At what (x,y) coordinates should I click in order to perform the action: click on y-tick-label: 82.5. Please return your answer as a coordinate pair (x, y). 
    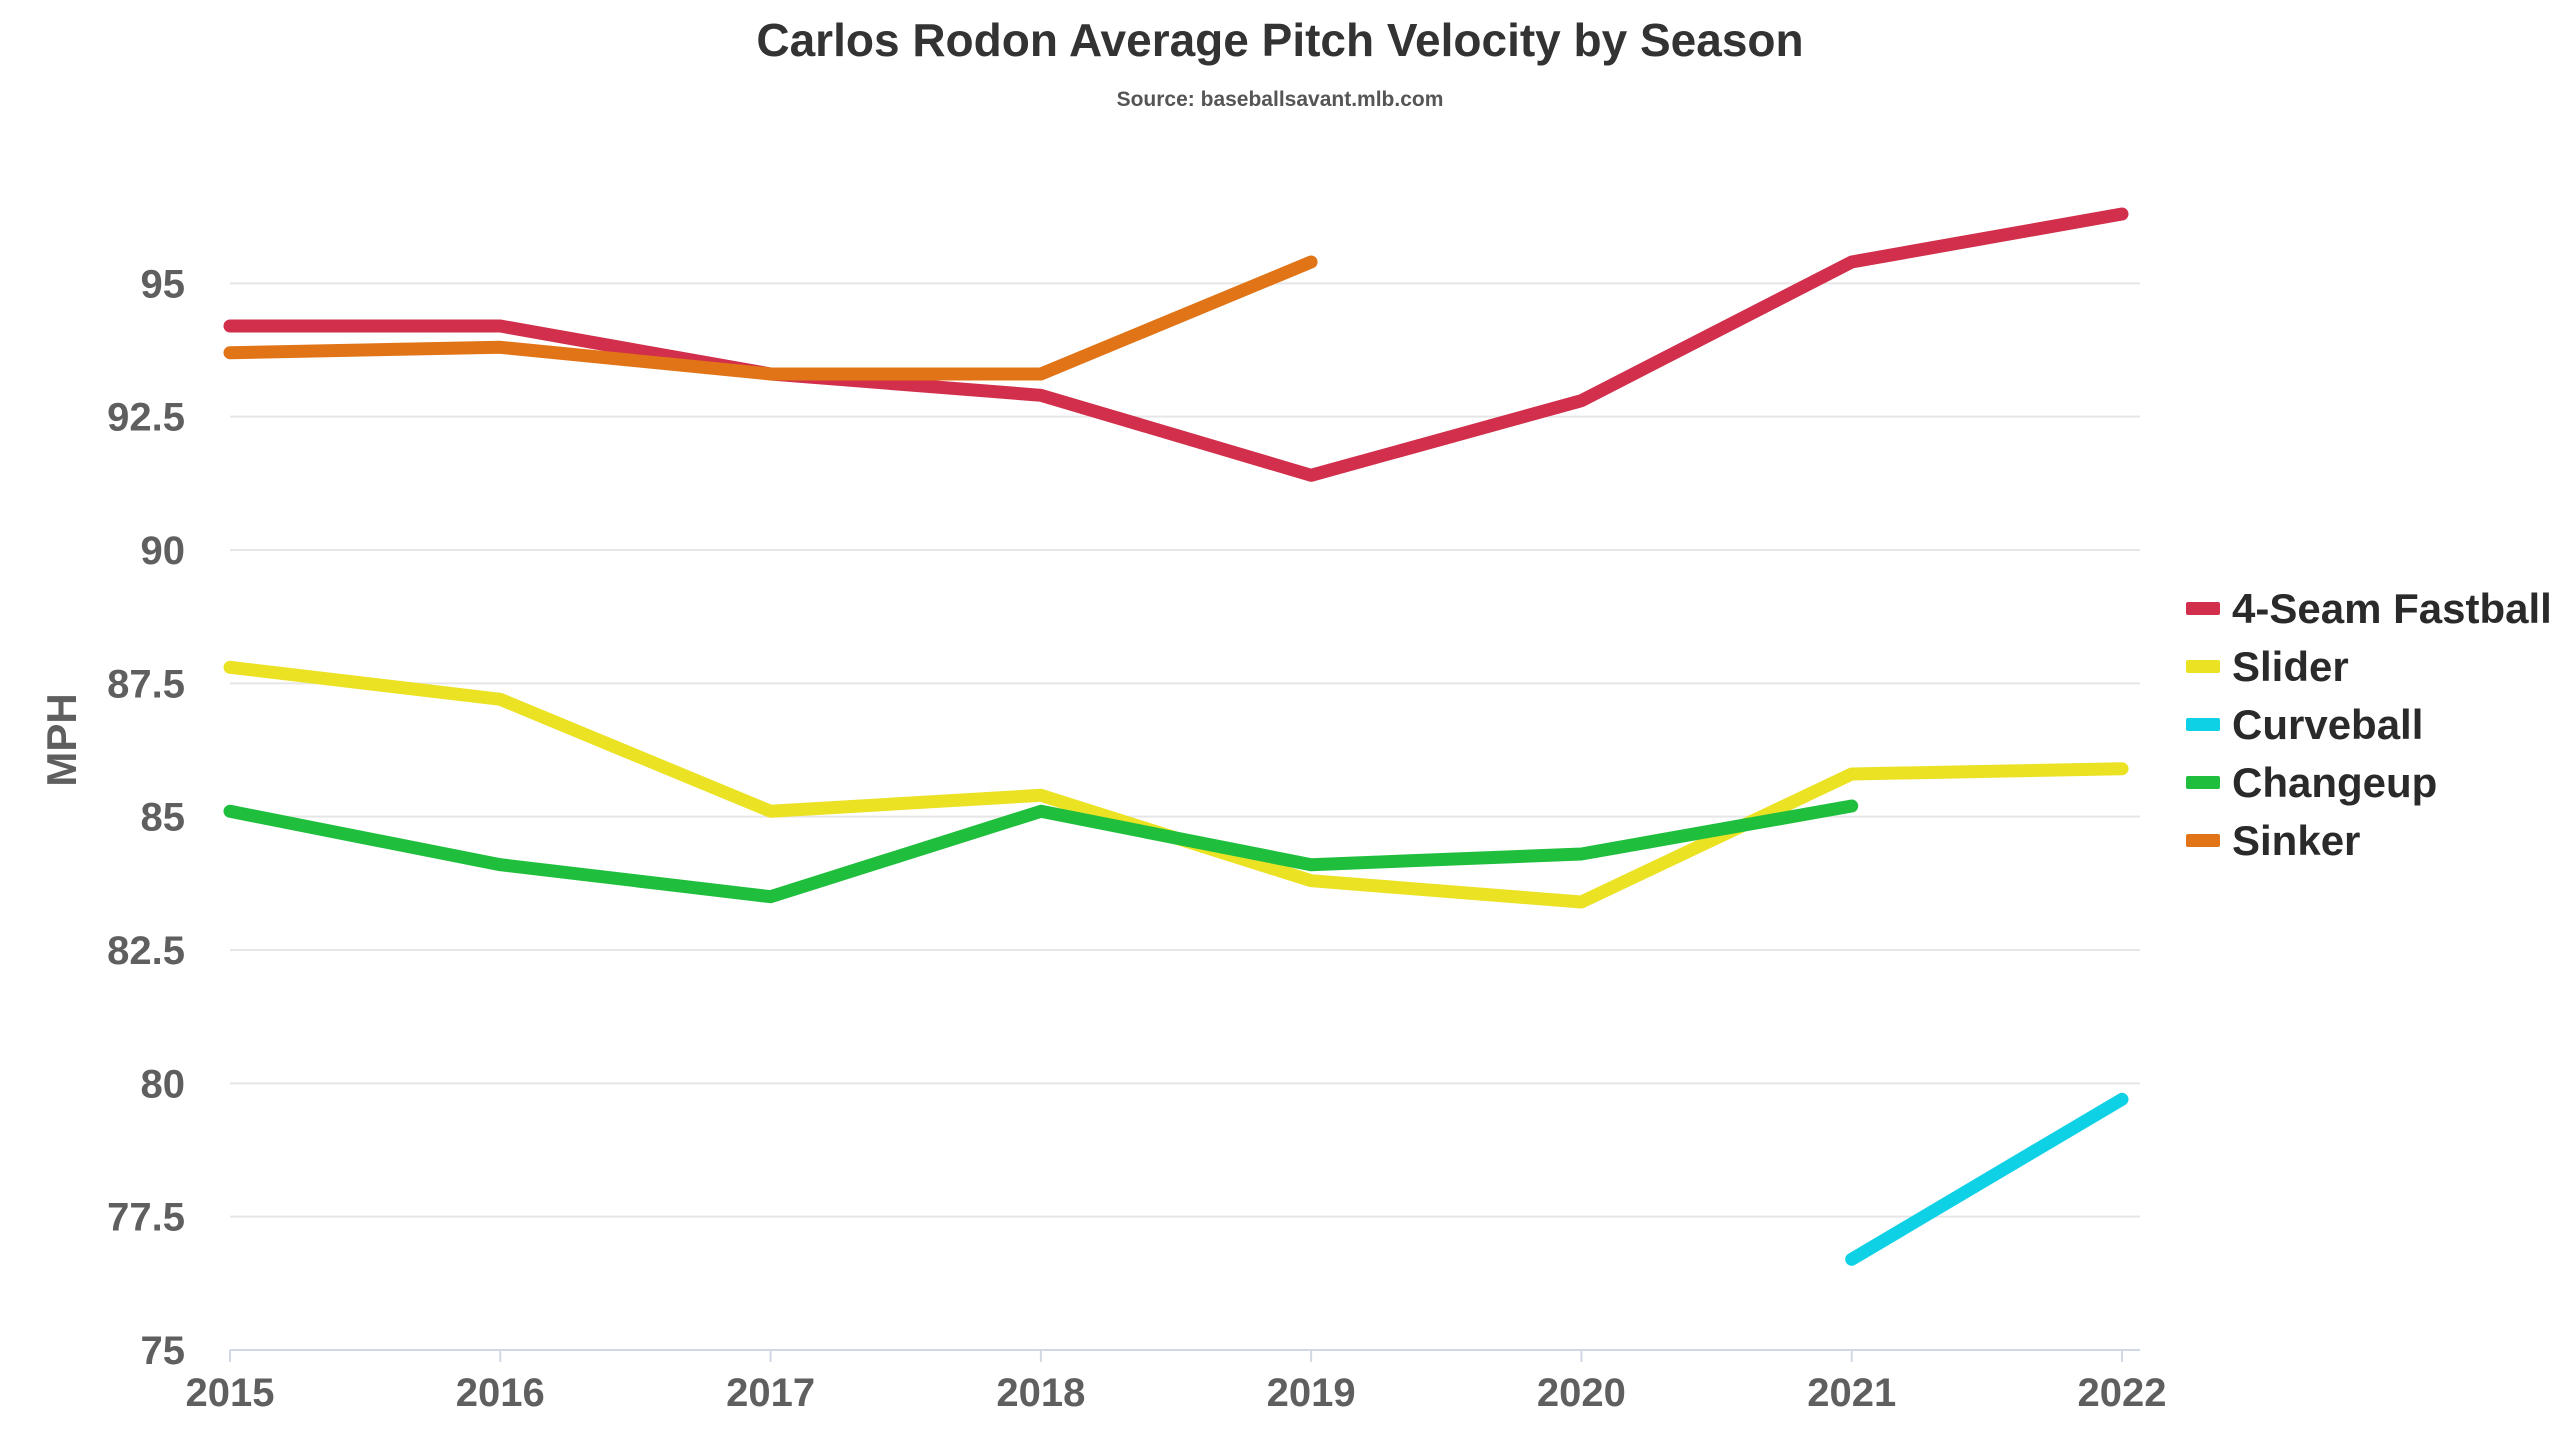
    Looking at the image, I should click on (146, 951).